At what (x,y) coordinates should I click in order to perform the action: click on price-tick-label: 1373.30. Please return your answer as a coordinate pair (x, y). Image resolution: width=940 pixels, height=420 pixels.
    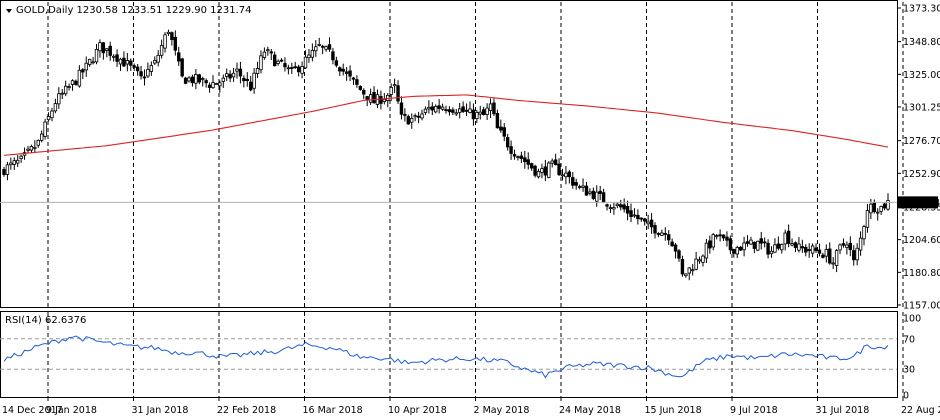
    Looking at the image, I should click on (921, 9).